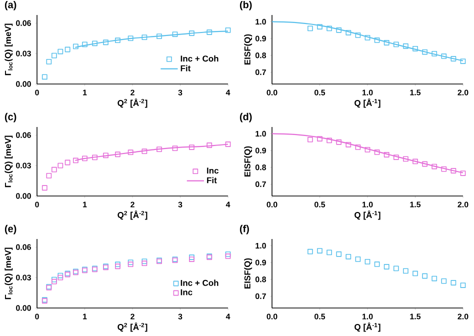 Image resolution: width=474 pixels, height=336 pixels. Describe the element at coordinates (415, 205) in the screenshot. I see `x-tick-label: 1.5` at that location.